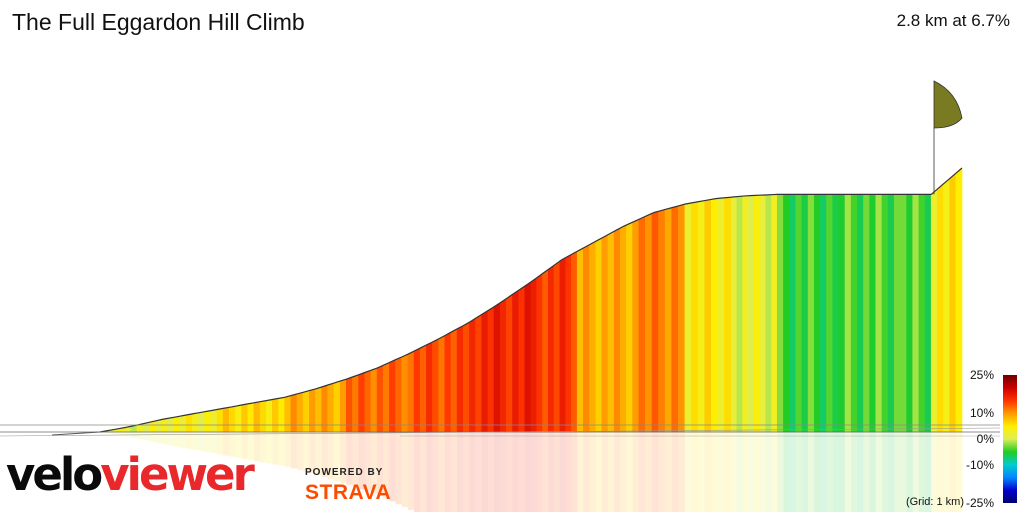 This screenshot has height=512, width=1024. What do you see at coordinates (985, 439) in the screenshot?
I see `scale-tick-0: 0%` at bounding box center [985, 439].